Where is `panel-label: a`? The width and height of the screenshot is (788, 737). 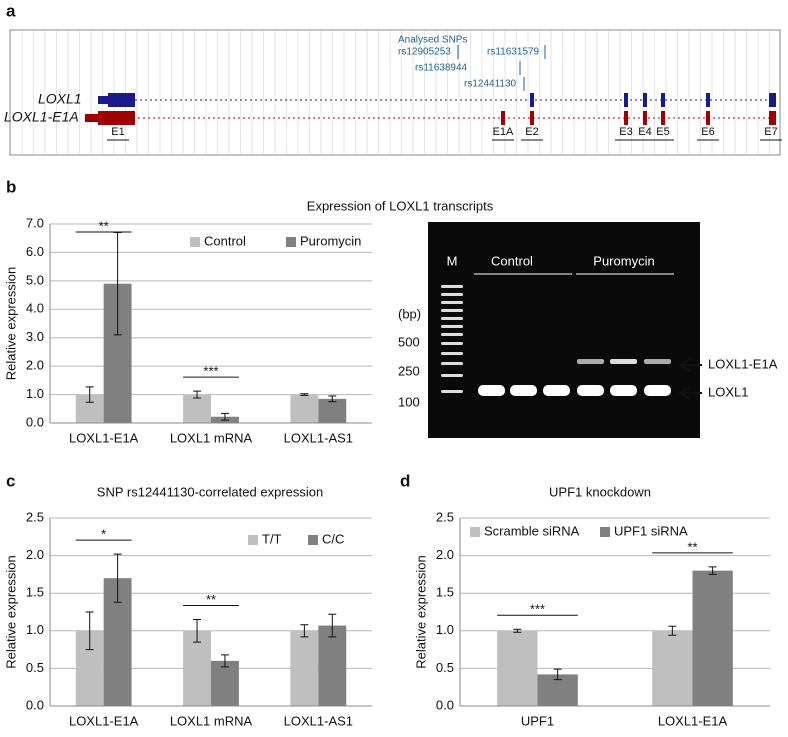 panel-label: a is located at coordinates (11, 10).